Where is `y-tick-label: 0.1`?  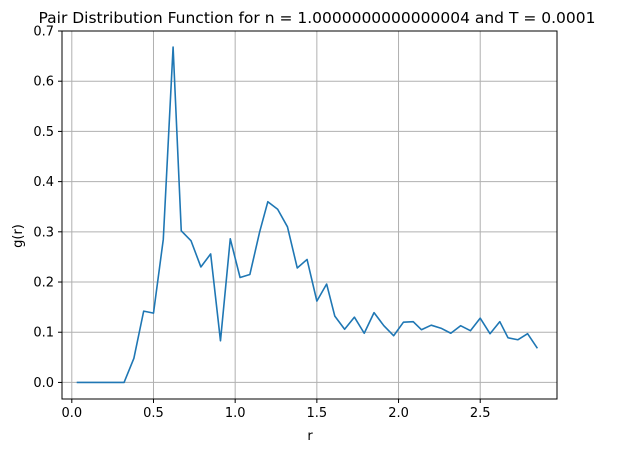 y-tick-label: 0.1 is located at coordinates (43, 333).